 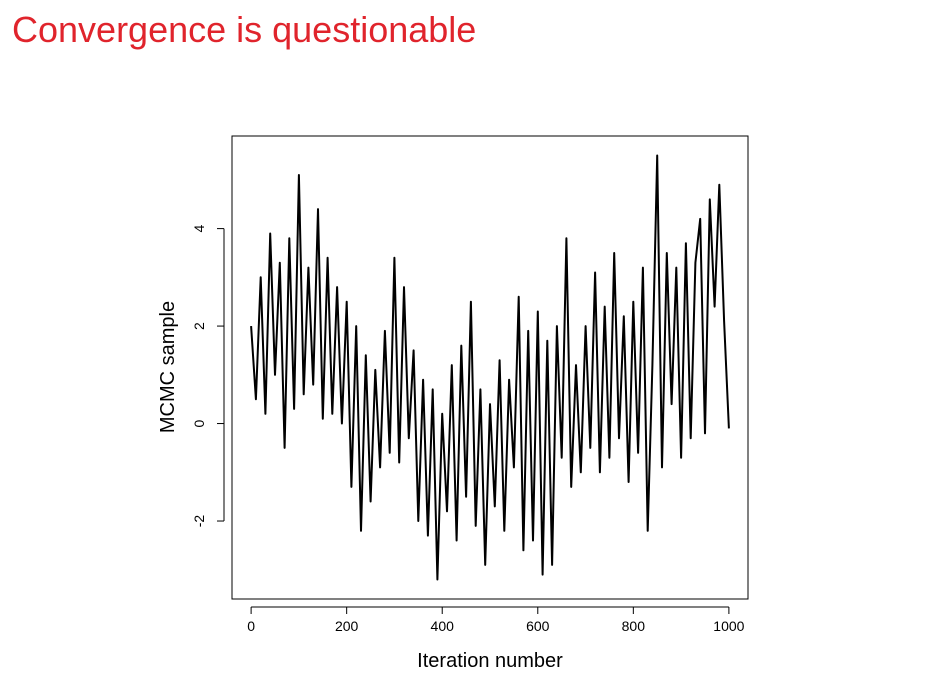 I want to click on y-axis-label: MCMC sample, so click(x=168, y=367).